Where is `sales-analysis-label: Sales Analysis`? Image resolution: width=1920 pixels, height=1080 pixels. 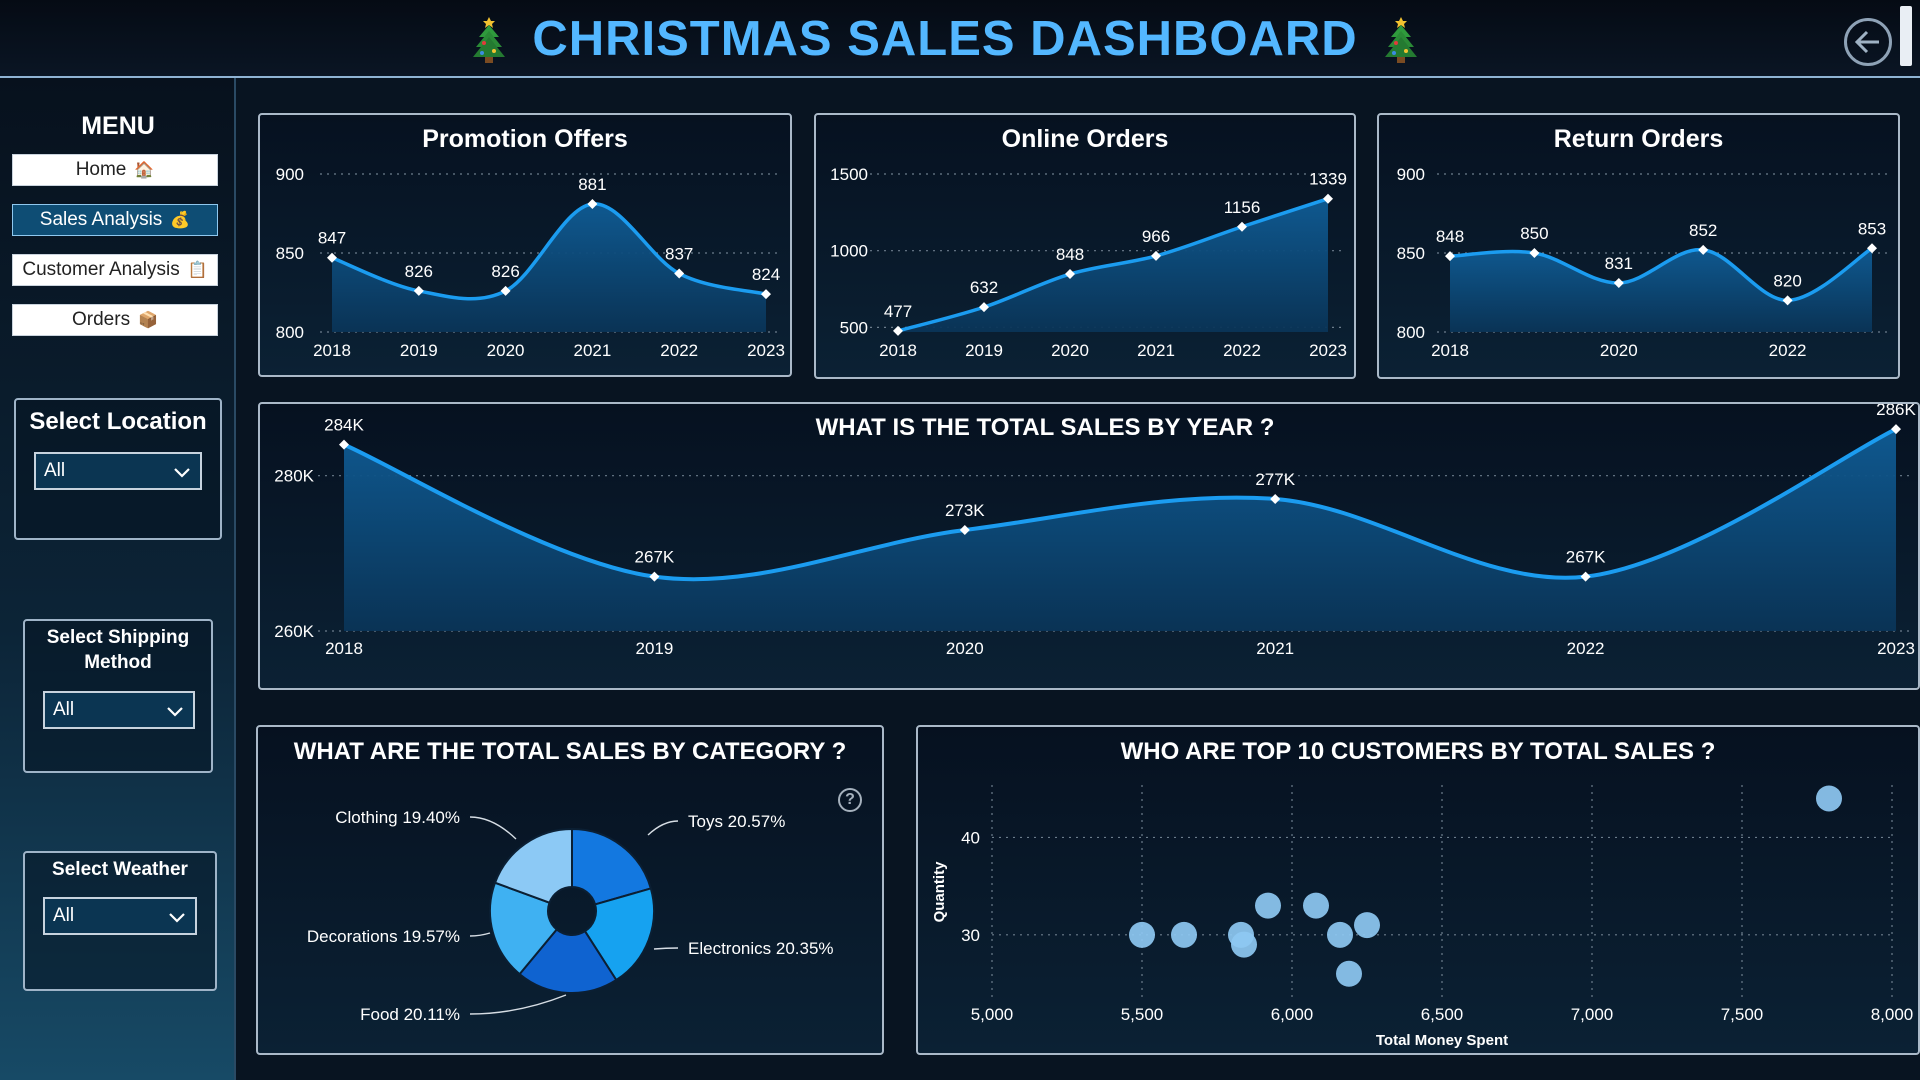 sales-analysis-label: Sales Analysis is located at coordinates (101, 219).